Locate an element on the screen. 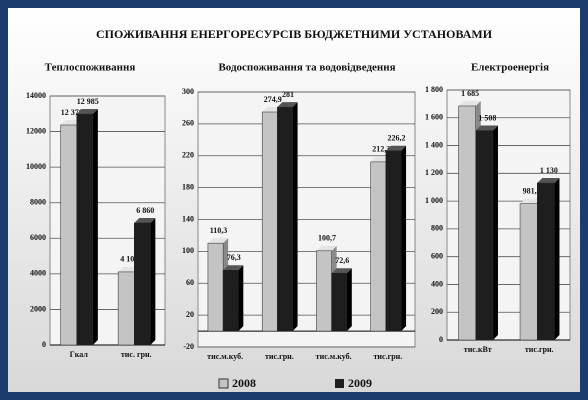 The height and width of the screenshot is (400, 588). x-tick-label: тис. грн. is located at coordinates (136, 354).